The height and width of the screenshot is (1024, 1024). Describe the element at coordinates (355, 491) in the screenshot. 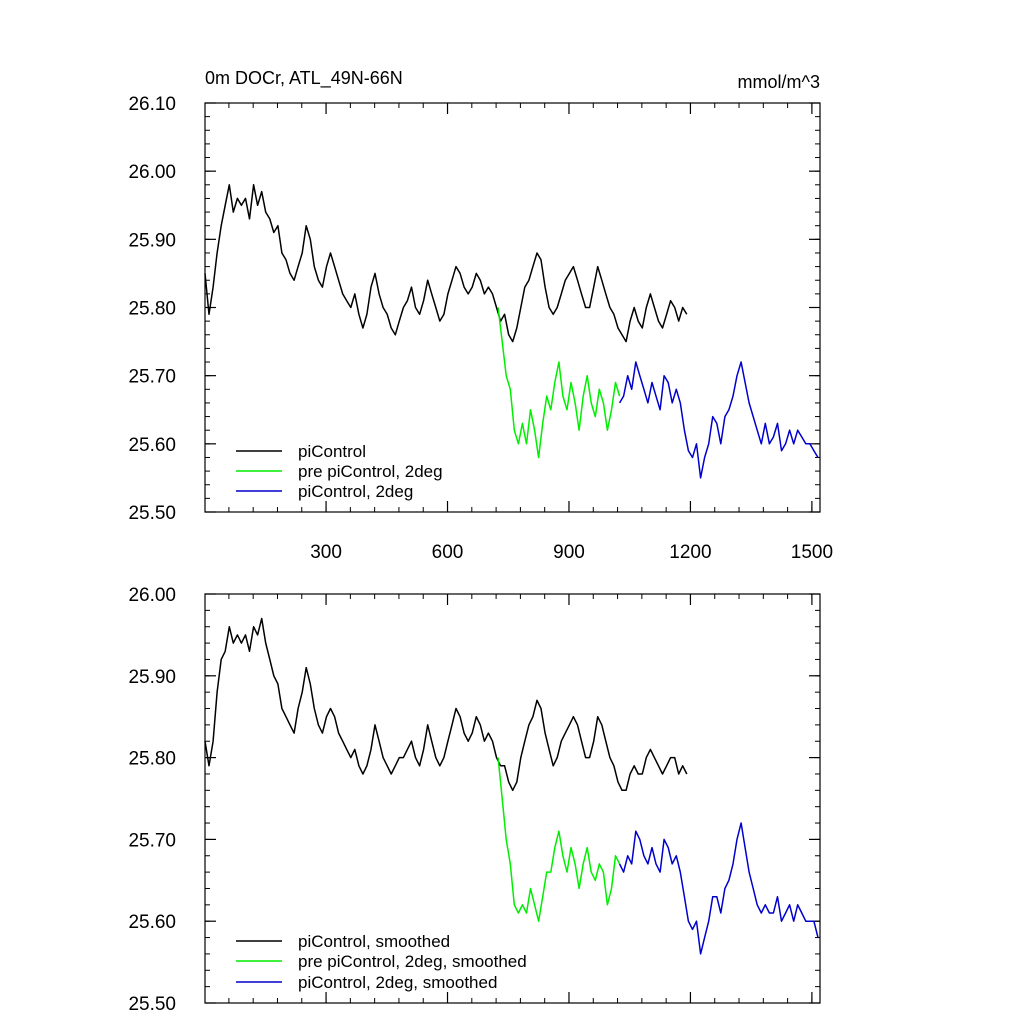

I see `legend-label-picontrol-2deg: piControl, 2deg` at that location.